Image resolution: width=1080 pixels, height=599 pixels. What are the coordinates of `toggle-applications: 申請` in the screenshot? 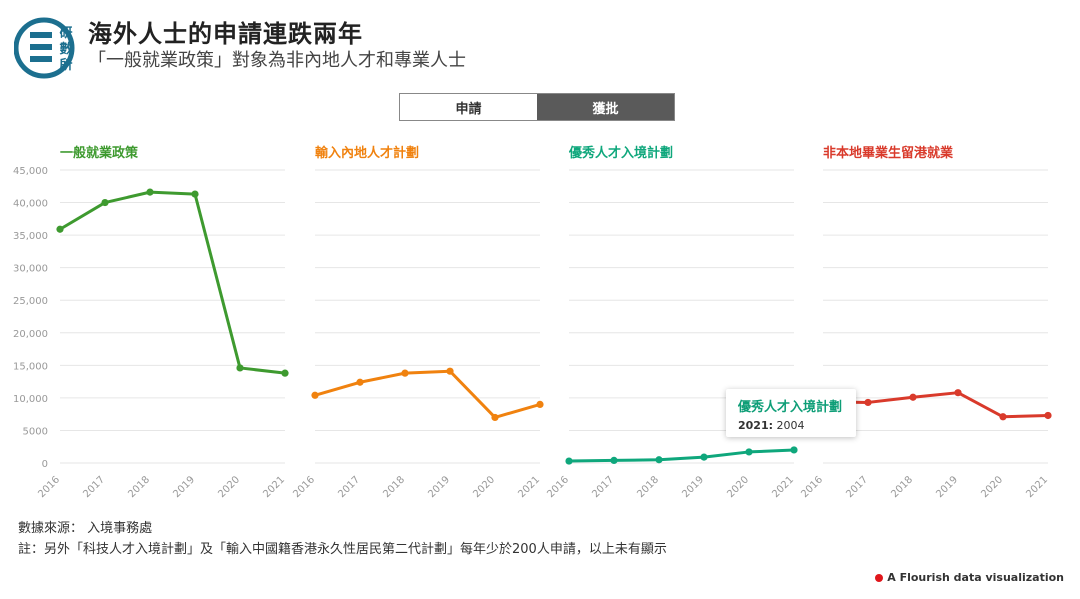 It's located at (468, 107).